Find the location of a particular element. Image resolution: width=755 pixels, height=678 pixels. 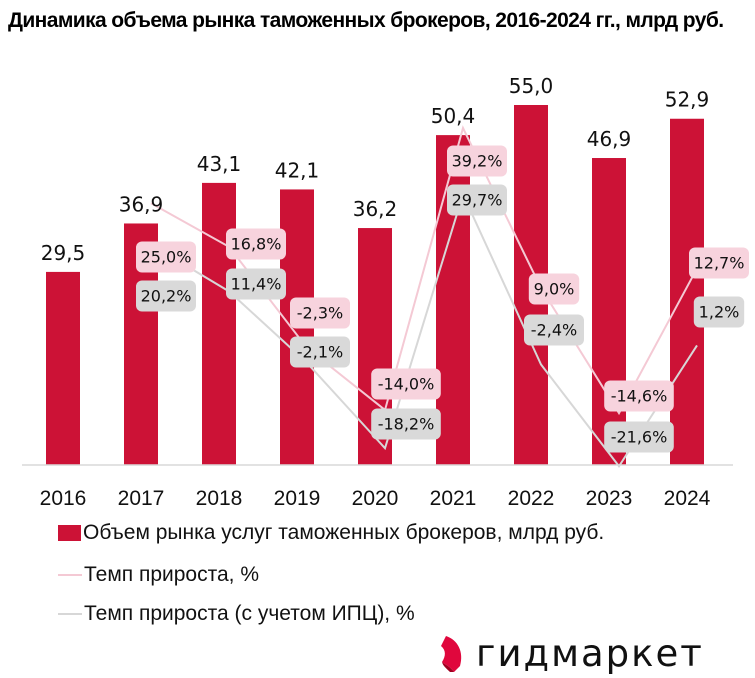

growth-rate-cpi-label: 1,2% is located at coordinates (719, 312).